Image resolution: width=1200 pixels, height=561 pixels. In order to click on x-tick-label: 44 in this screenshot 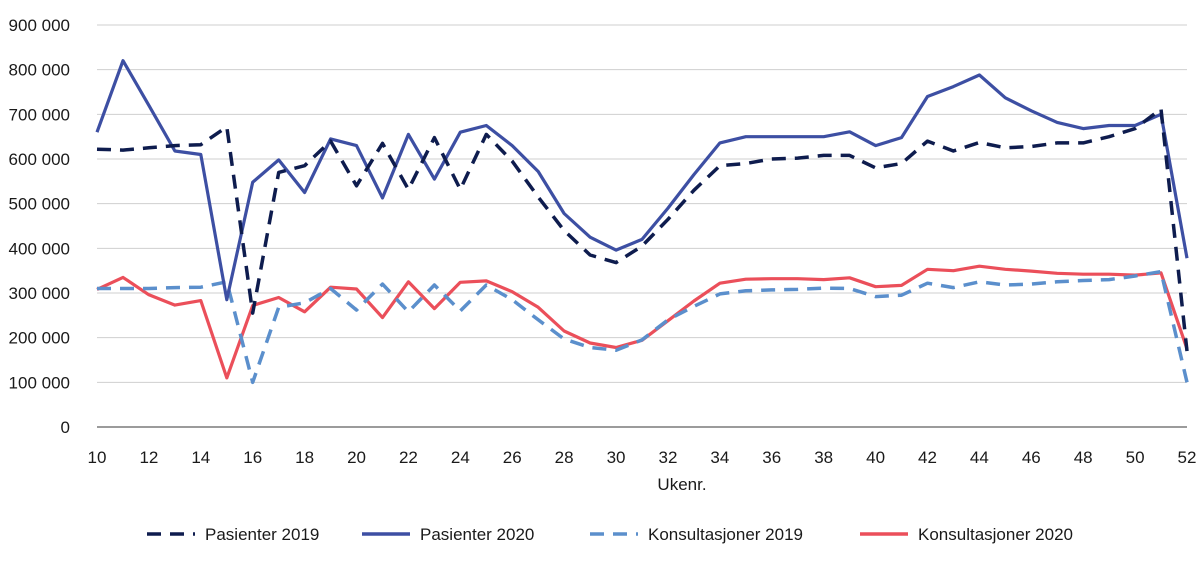, I will do `click(979, 457)`.